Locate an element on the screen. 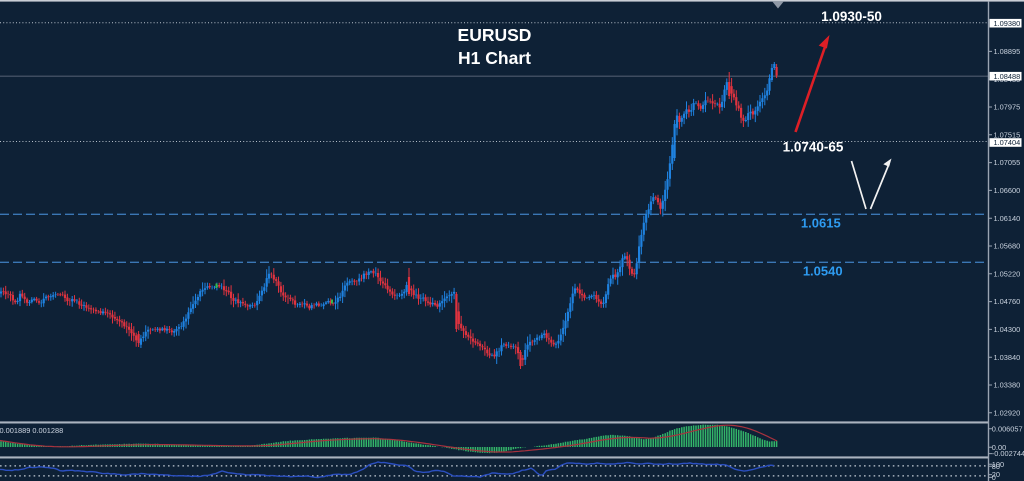 This screenshot has width=1024, height=481. svg-text: 100 is located at coordinates (998, 464).